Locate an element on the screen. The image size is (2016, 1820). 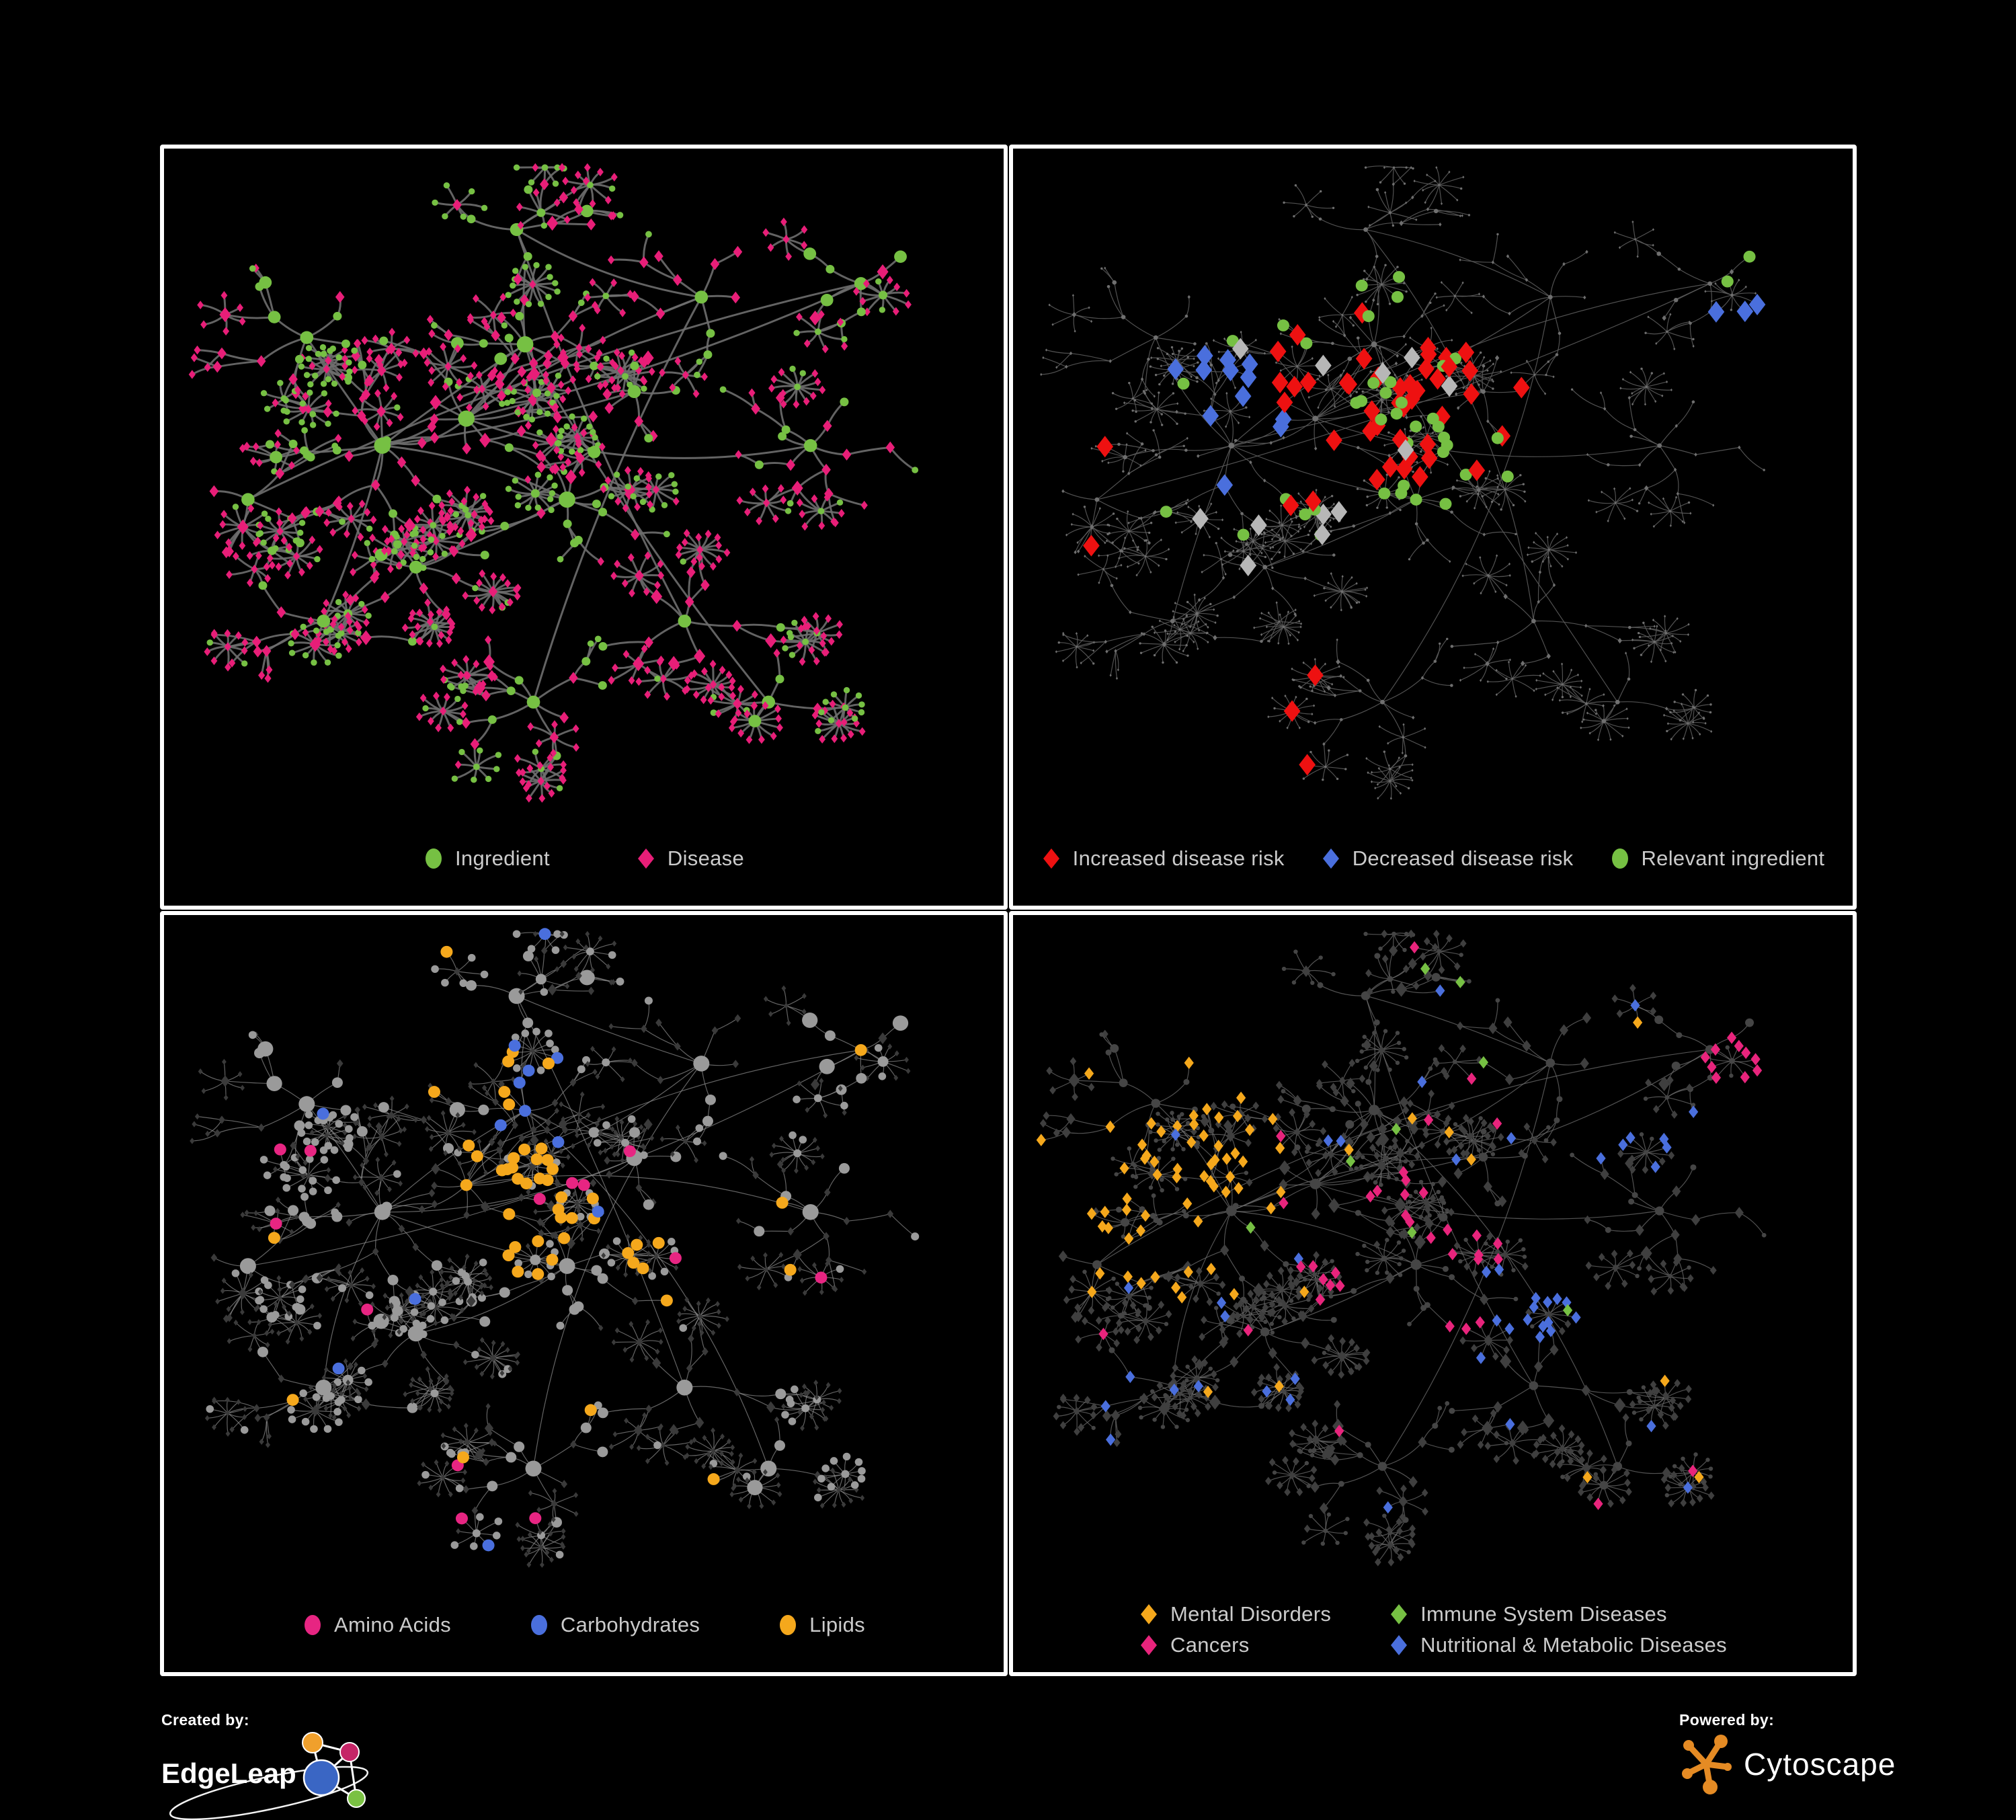
lipids-swatch-circle-icon is located at coordinates (788, 1625).